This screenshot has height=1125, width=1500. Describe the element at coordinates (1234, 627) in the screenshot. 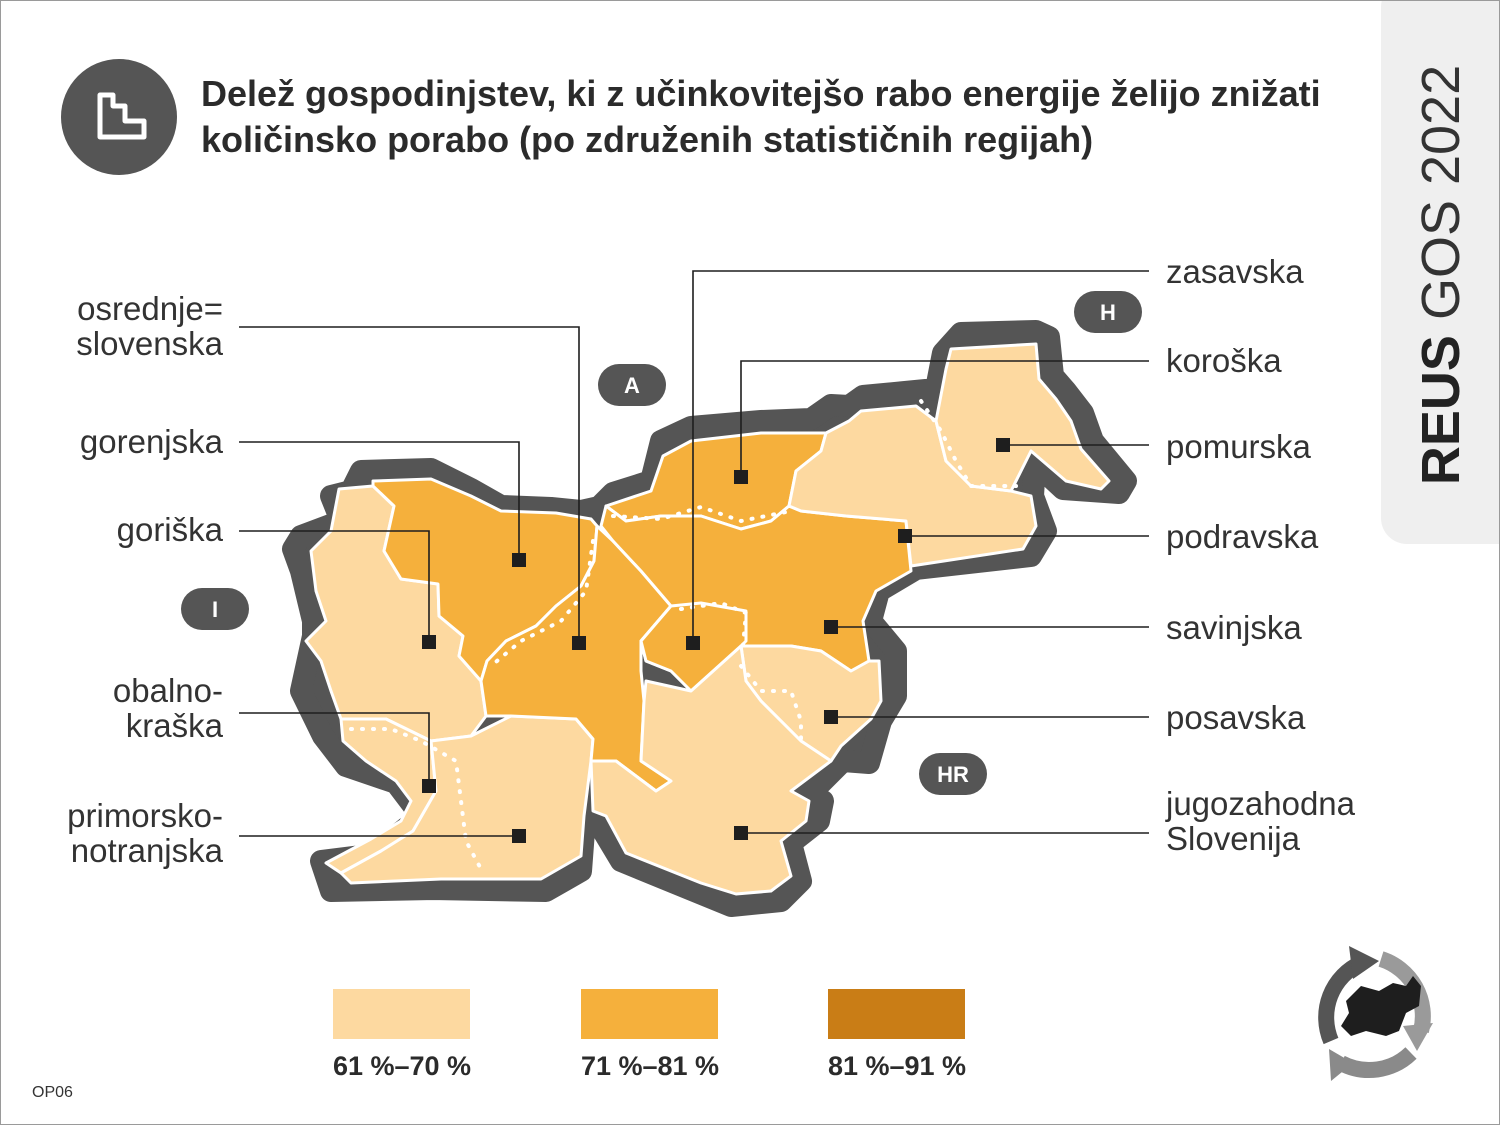

I see `label-savinjska: savinjska` at that location.